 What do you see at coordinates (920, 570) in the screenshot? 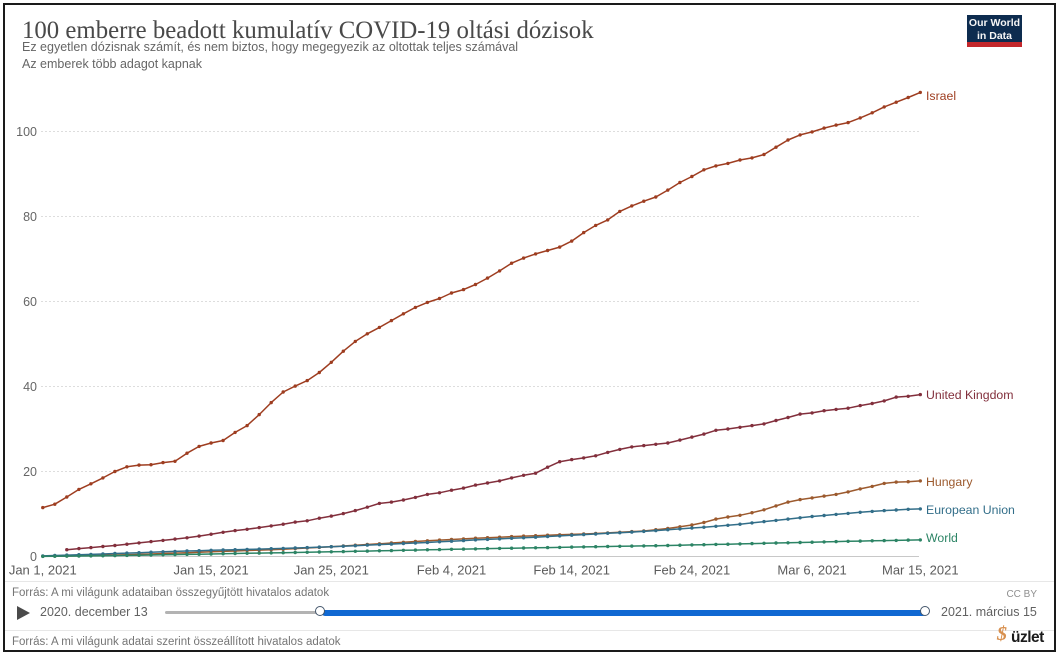
I see `svg-text: Mar 15, 2021` at bounding box center [920, 570].